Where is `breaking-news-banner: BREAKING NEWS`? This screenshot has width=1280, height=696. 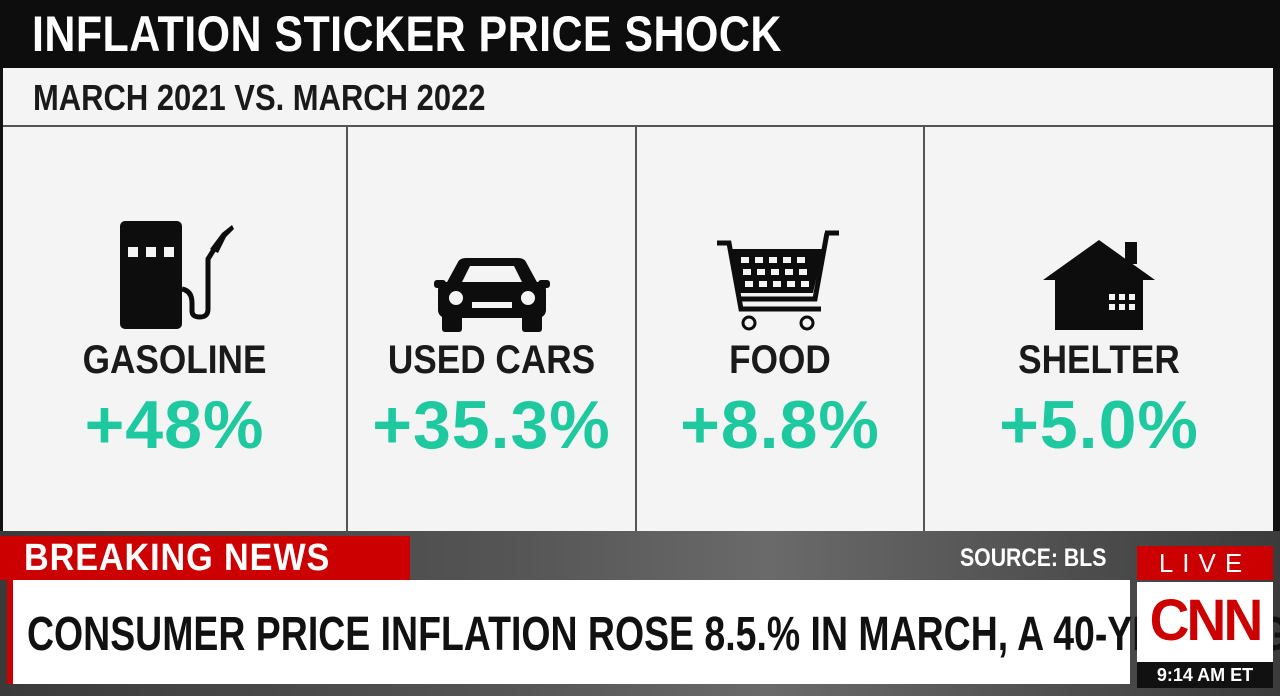 breaking-news-banner: BREAKING NEWS is located at coordinates (205, 558).